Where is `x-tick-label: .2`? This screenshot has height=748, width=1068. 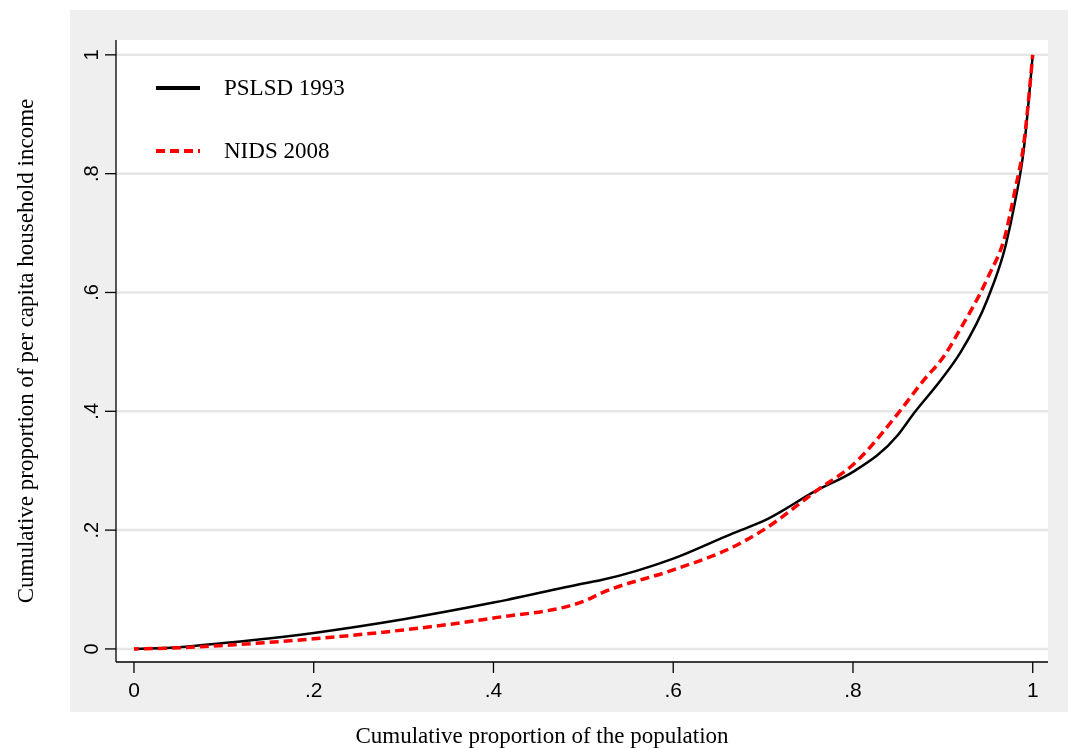 x-tick-label: .2 is located at coordinates (313, 689).